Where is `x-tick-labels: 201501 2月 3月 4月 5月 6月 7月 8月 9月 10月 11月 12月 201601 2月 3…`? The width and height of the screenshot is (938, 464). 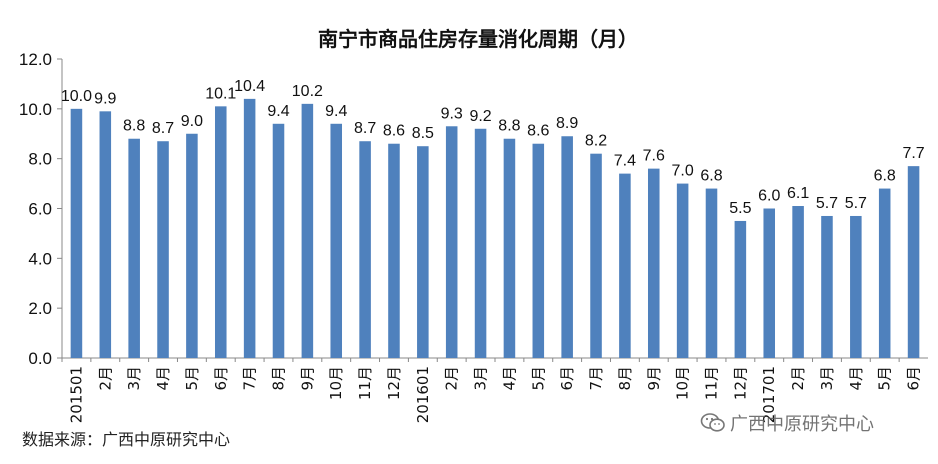
x-tick-labels: 201501 2月 3月 4月 5月 6月 7月 8月 9月 10月 11月 12月 201601 2月 3… is located at coordinates (492, 390).